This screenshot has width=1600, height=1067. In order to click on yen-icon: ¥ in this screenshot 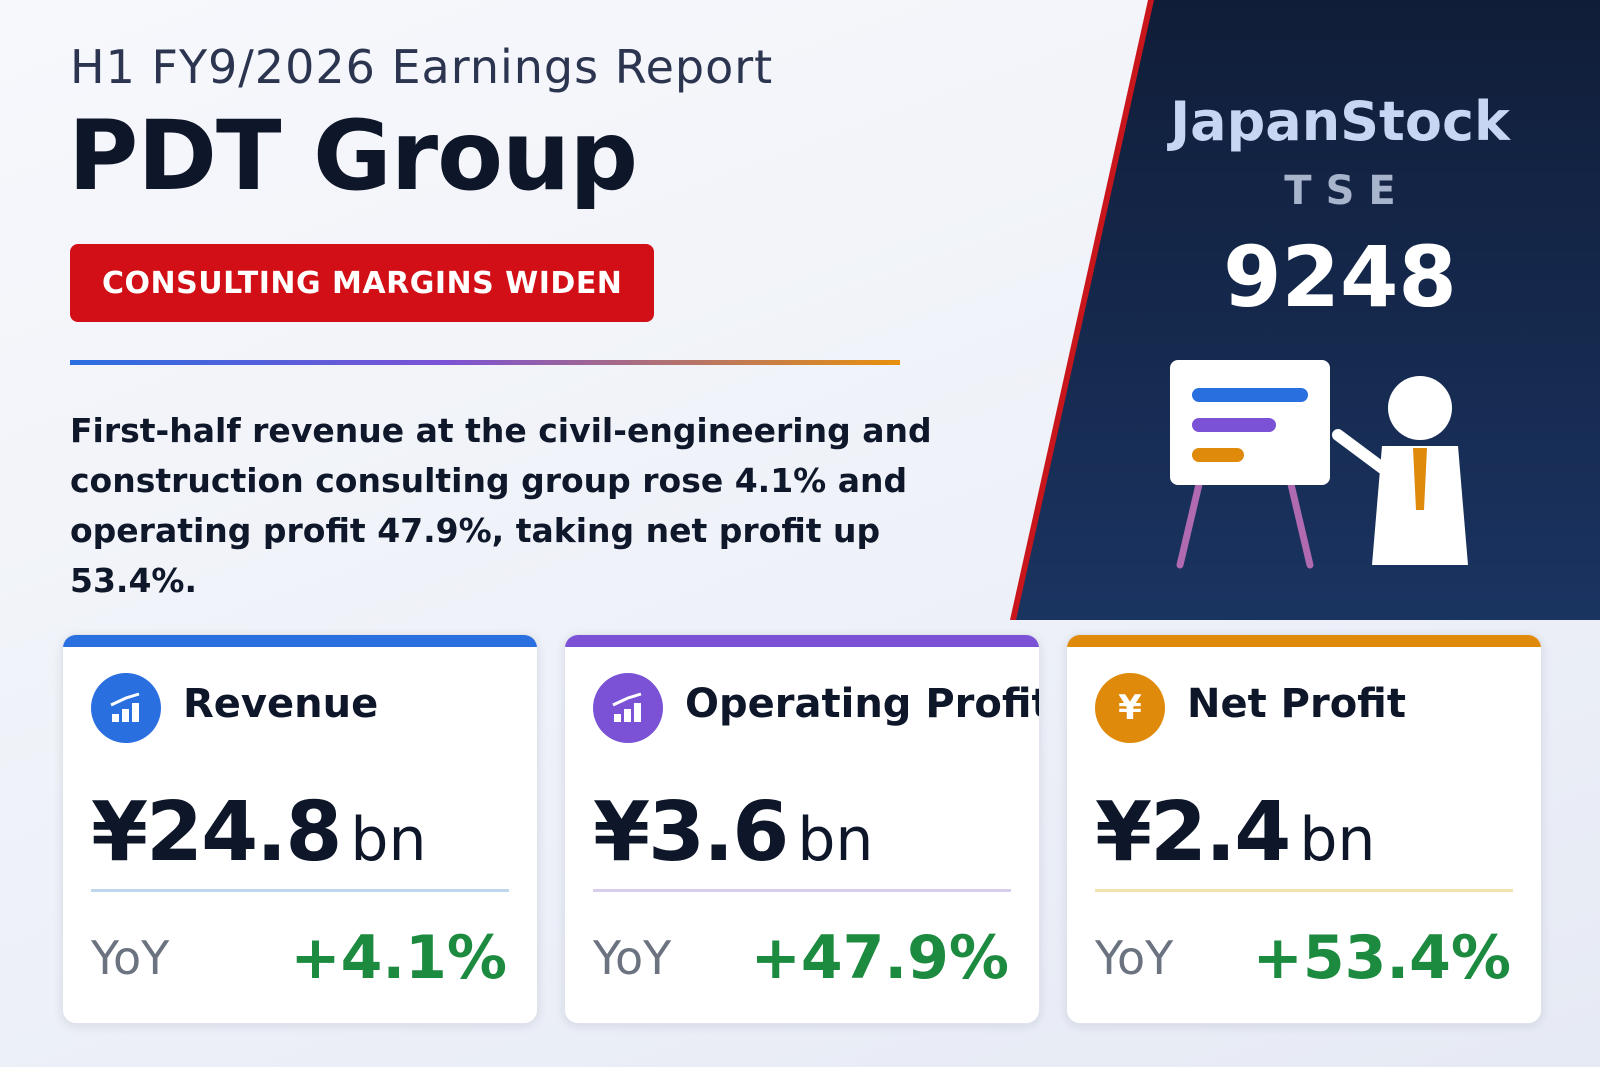, I will do `click(1130, 708)`.